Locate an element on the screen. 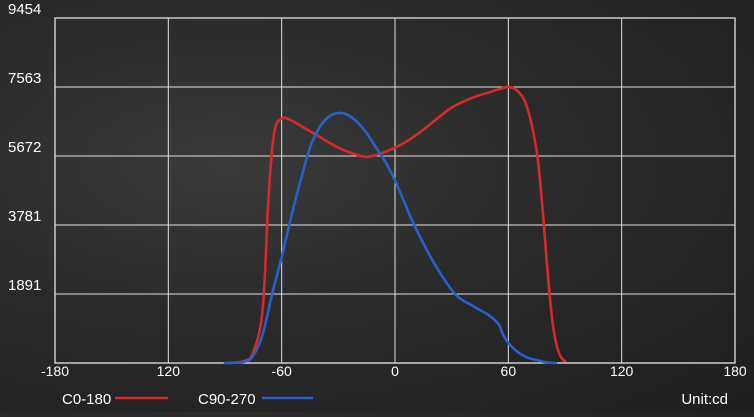 Image resolution: width=754 pixels, height=417 pixels. y-tick-label: 1891 is located at coordinates (24, 285).